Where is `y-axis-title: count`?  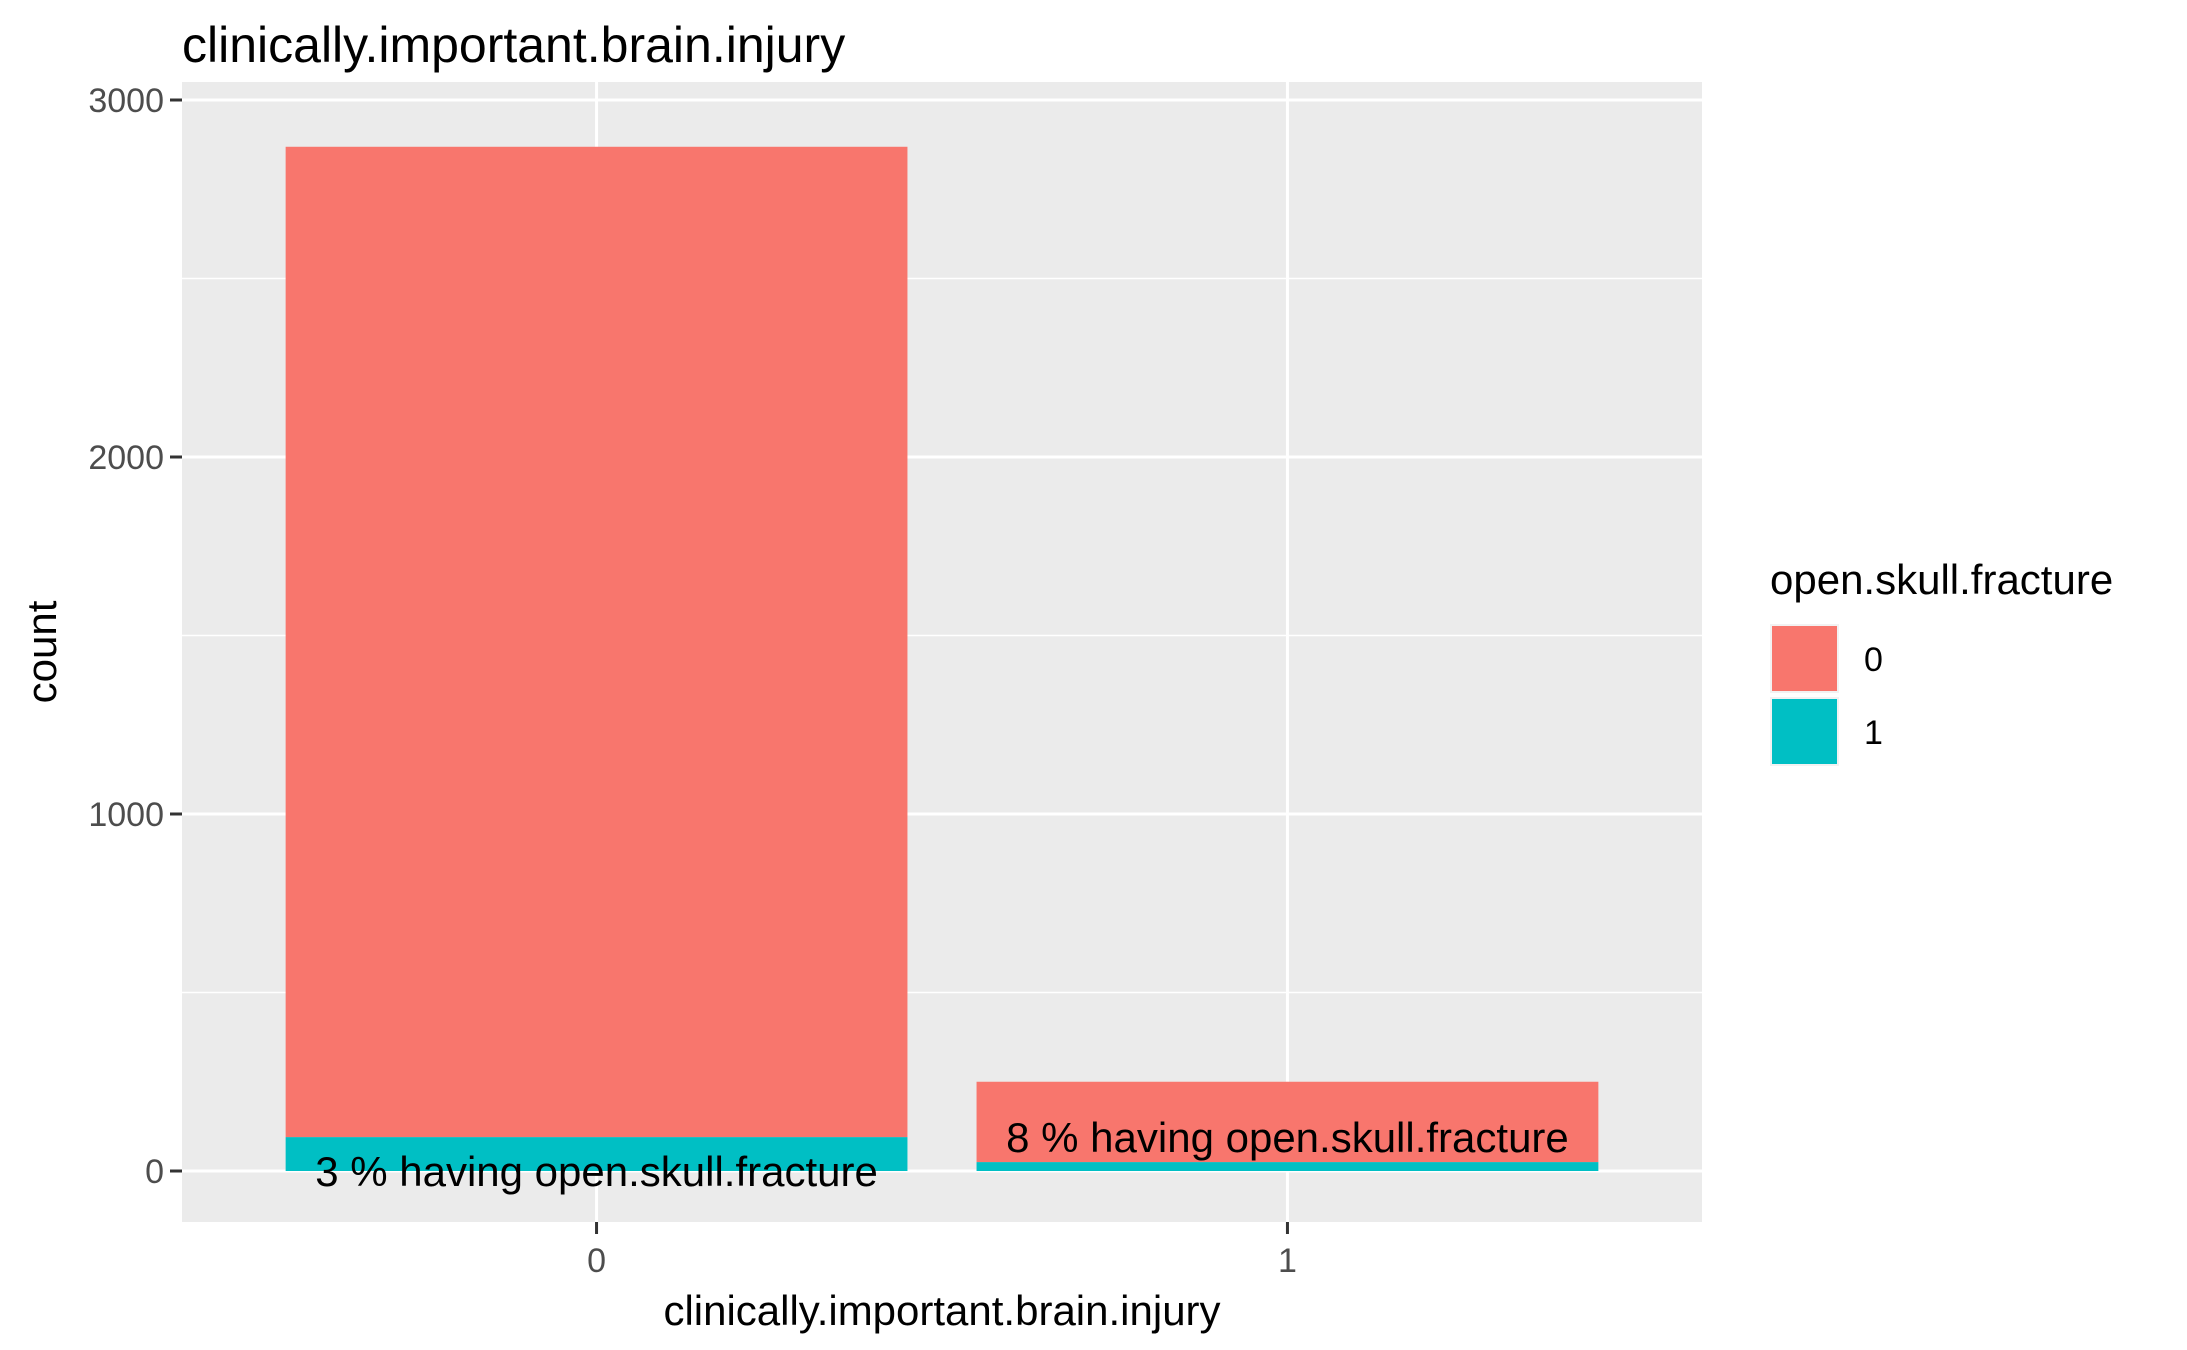 y-axis-title: count is located at coordinates (41, 651).